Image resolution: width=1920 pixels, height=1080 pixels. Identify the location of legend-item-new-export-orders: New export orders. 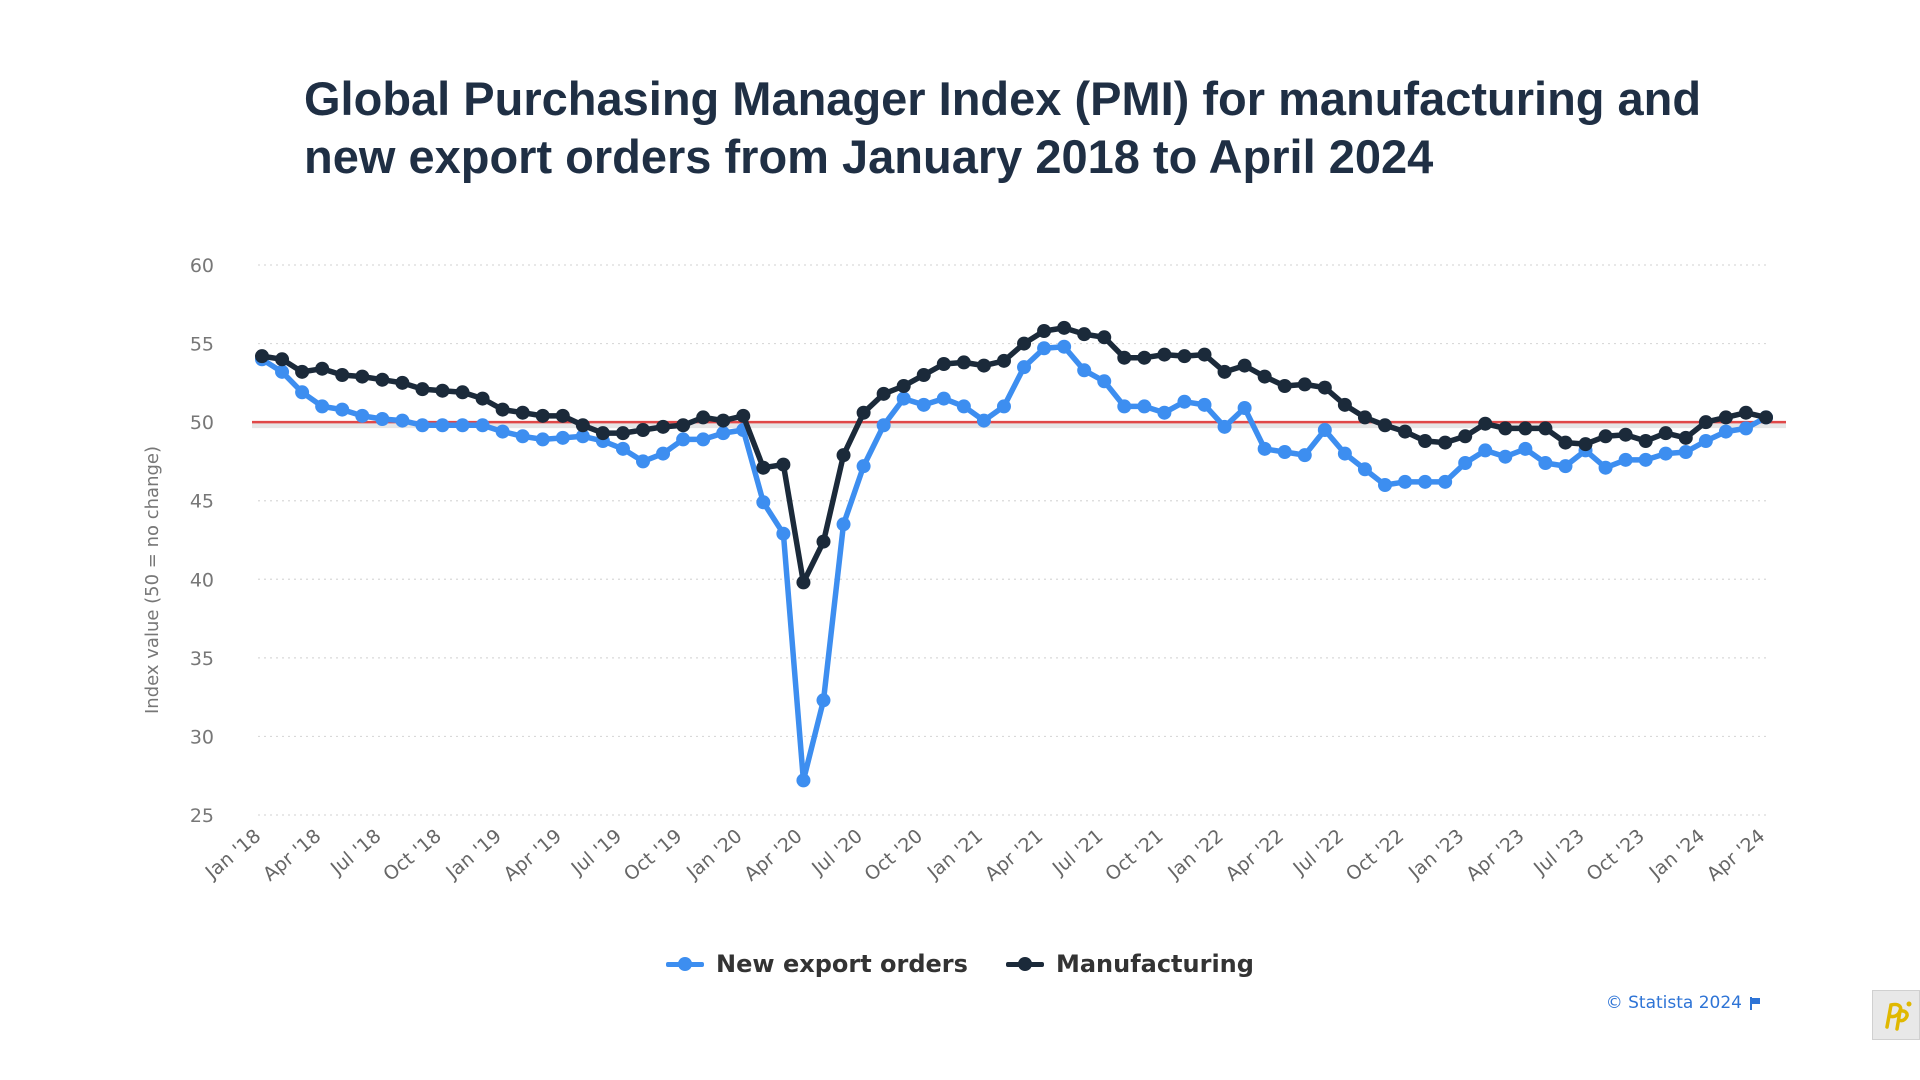
(817, 964).